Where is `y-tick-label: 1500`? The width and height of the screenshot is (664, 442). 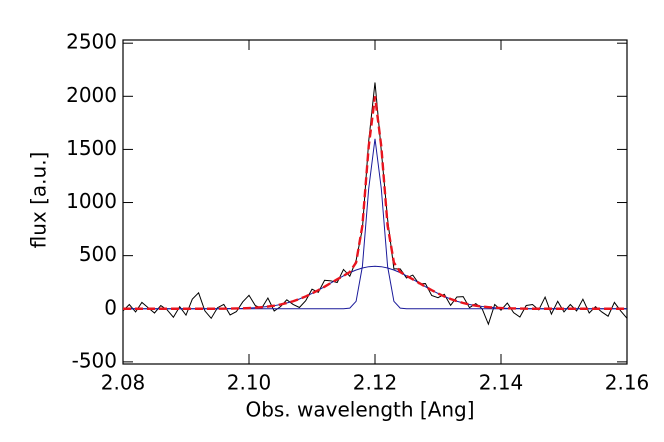 y-tick-label: 1500 is located at coordinates (91, 148).